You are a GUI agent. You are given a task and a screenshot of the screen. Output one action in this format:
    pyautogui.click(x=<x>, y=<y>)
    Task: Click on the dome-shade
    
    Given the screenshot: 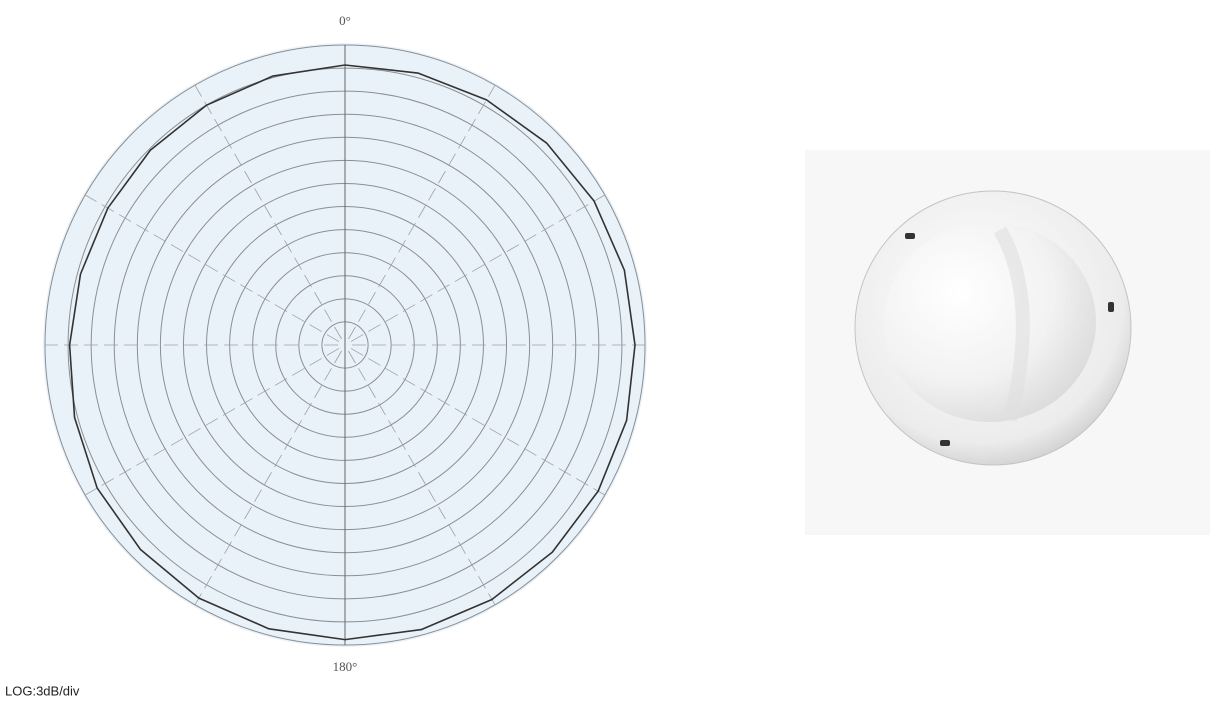 What is the action you would take?
    pyautogui.click(x=1011, y=324)
    